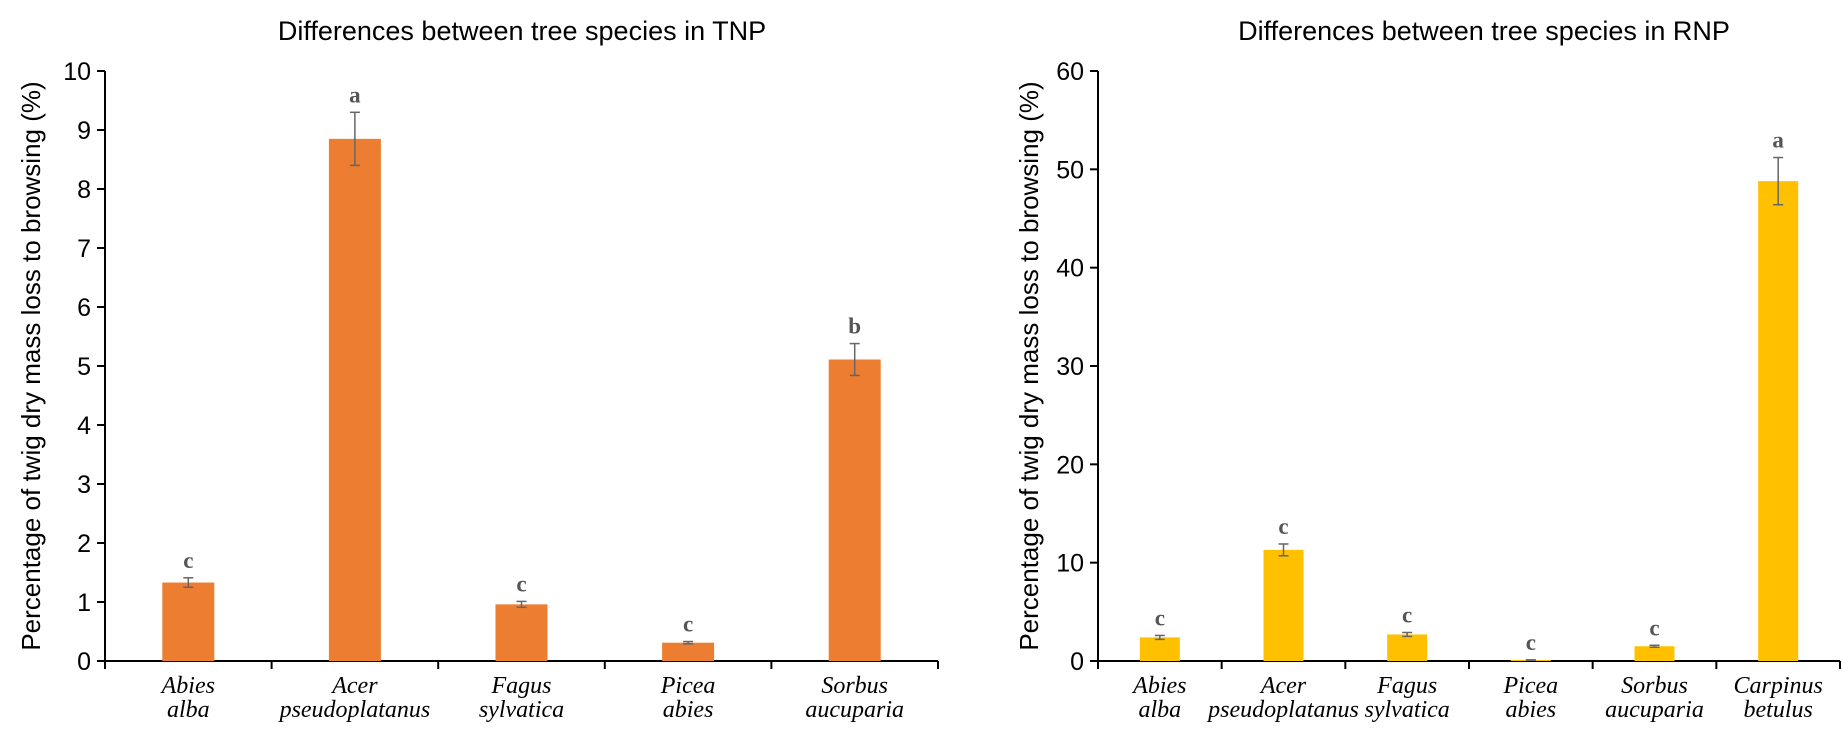 This screenshot has height=747, width=1841. I want to click on y-tick-label: 50, so click(1070, 170).